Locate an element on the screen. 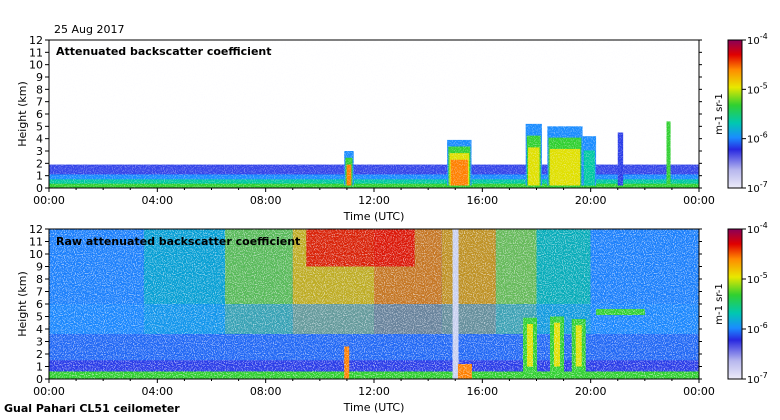  colorbar-label-1: m-1 sr-1 is located at coordinates (719, 114).